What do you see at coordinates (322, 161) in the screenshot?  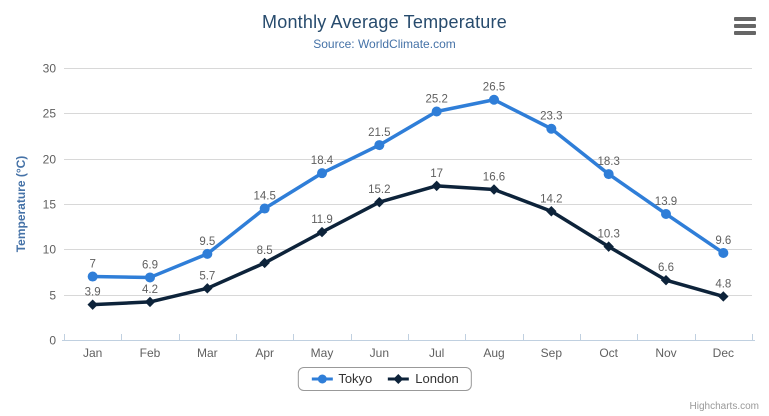 I see `tokyo-data-label: 18.4` at bounding box center [322, 161].